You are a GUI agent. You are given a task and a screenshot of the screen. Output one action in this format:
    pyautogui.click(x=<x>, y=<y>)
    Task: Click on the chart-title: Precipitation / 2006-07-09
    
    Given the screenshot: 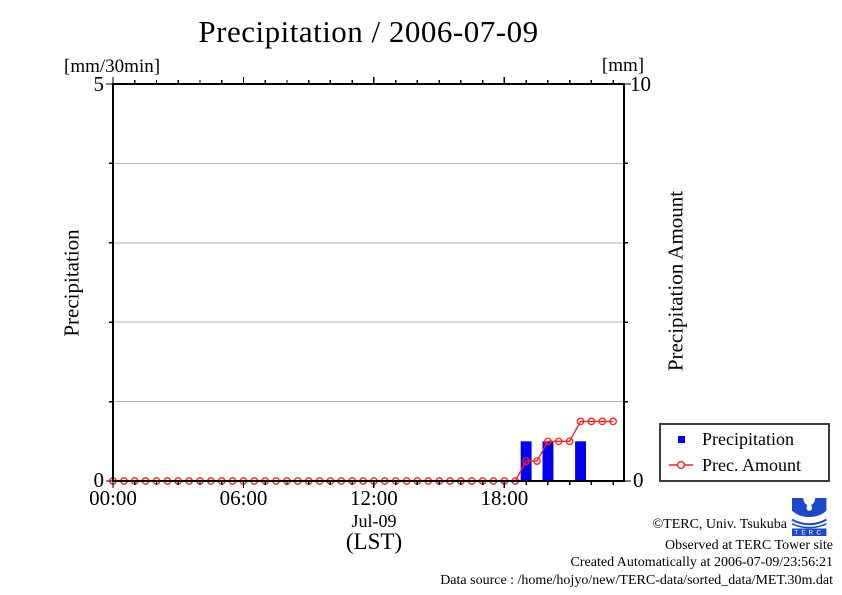 What is the action you would take?
    pyautogui.click(x=368, y=31)
    